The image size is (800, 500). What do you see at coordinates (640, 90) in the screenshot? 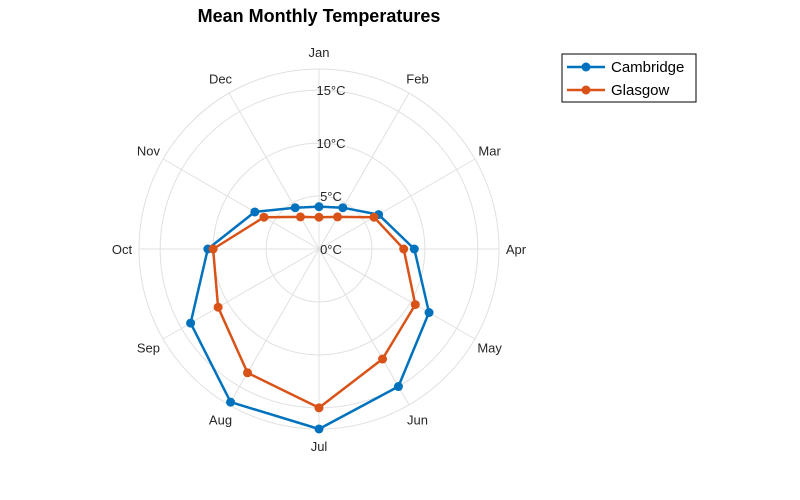
I see `legend-label: Glasgow` at bounding box center [640, 90].